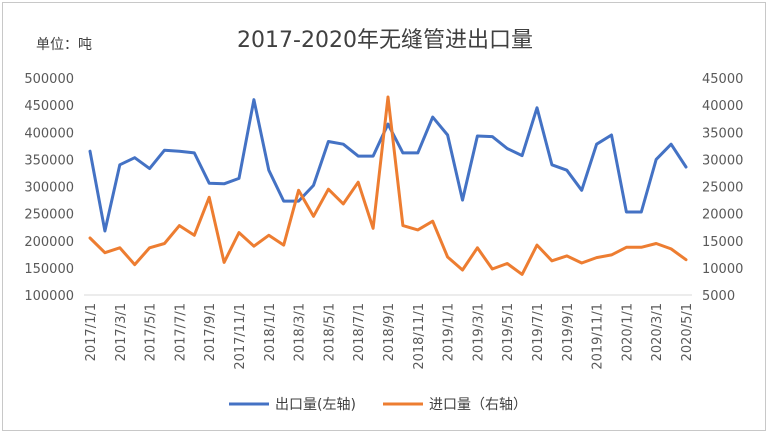 This screenshot has width=770, height=435. I want to click on x-axis-tick-label: 2018/9/1, so click(389, 332).